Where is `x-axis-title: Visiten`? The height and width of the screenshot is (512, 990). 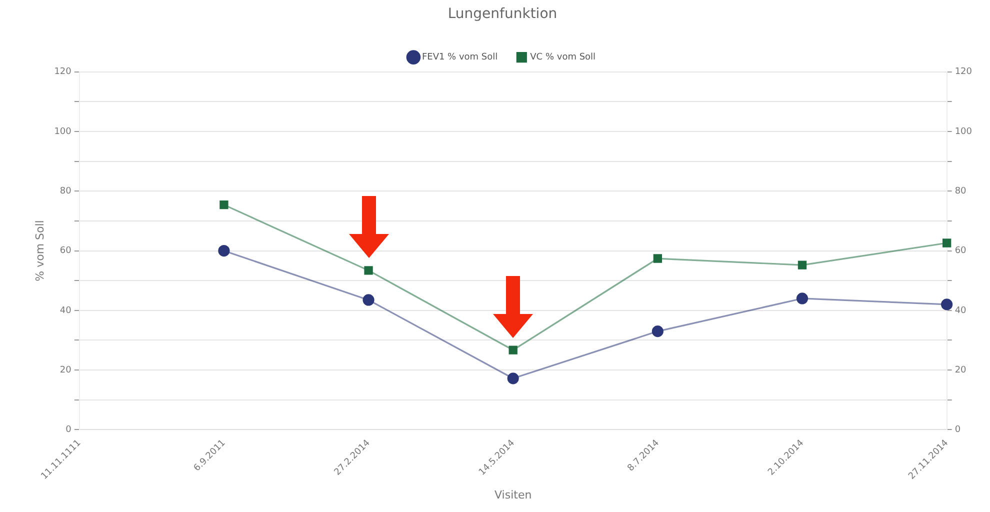
x-axis-title: Visiten is located at coordinates (513, 495).